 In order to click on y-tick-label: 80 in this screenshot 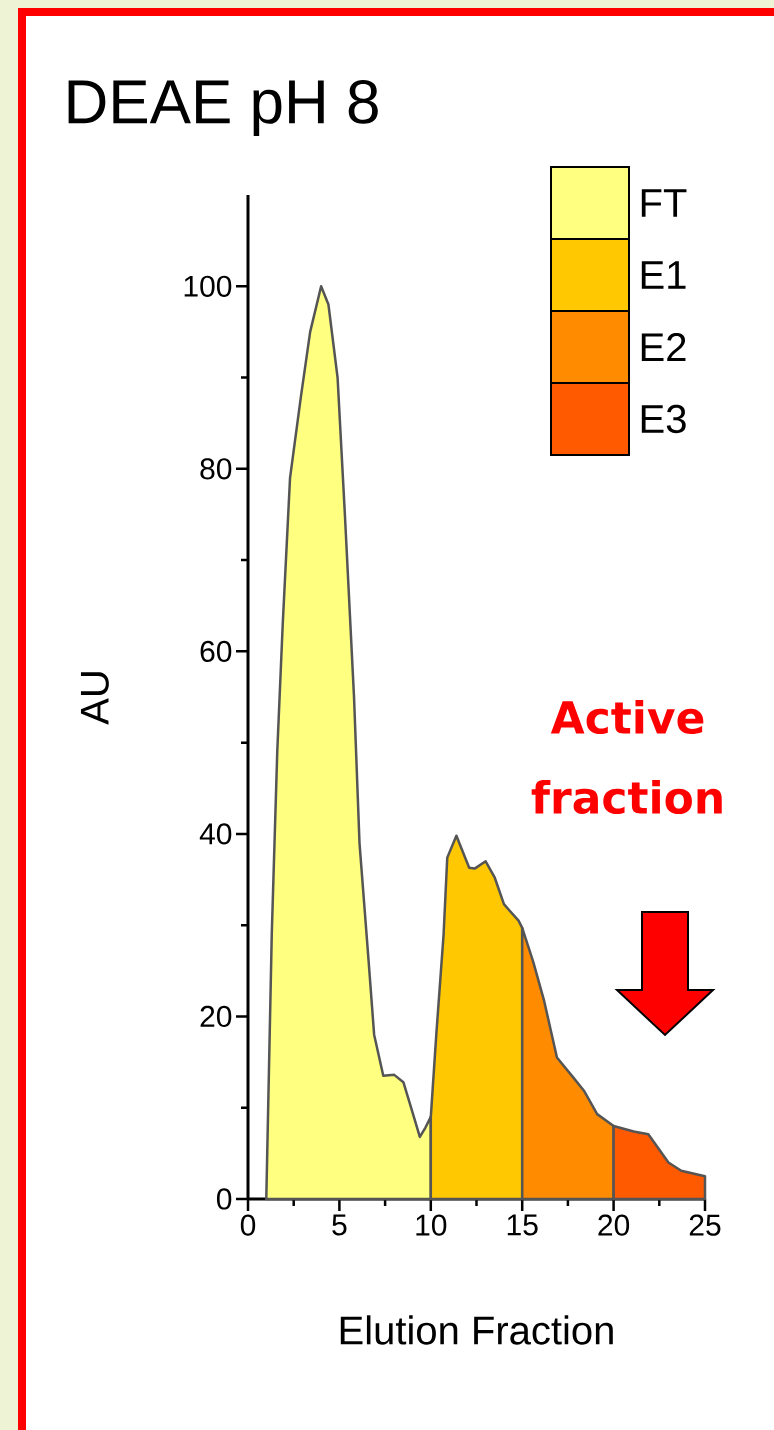, I will do `click(216, 469)`.